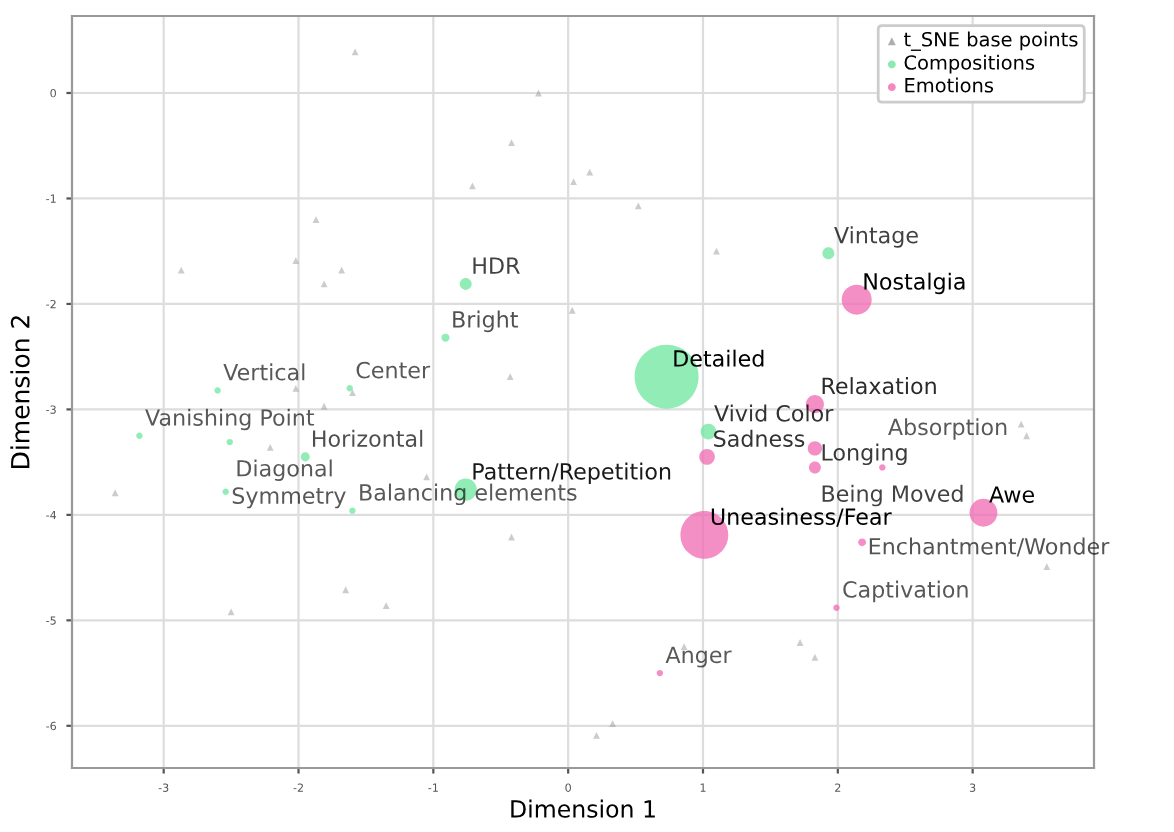 The height and width of the screenshot is (832, 1174). Describe the element at coordinates (393, 370) in the screenshot. I see `annotation: Center` at that location.